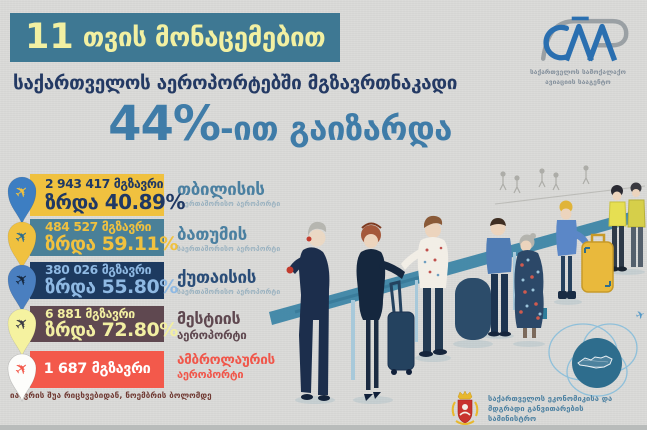 The width and height of the screenshot is (647, 430). I want to click on stat-box: 380 026 მგზავრი ზრდა 55.80%, so click(104, 280).